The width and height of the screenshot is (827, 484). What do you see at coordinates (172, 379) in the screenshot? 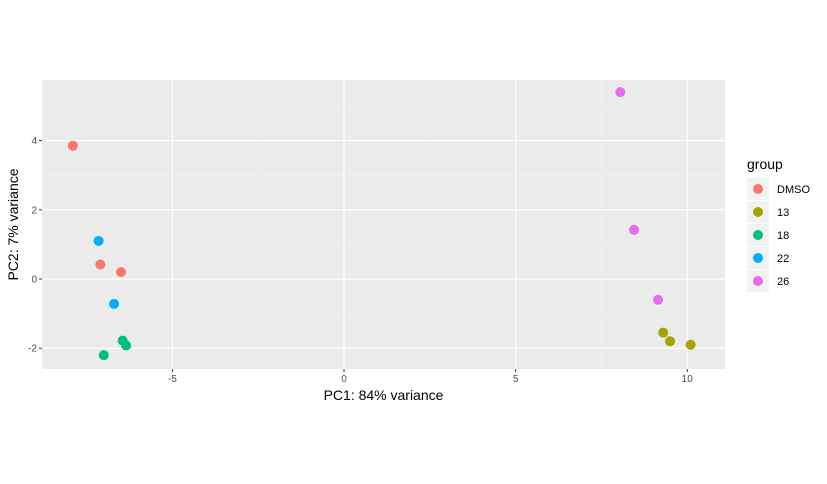
I see `x-tick-label: -5` at bounding box center [172, 379].